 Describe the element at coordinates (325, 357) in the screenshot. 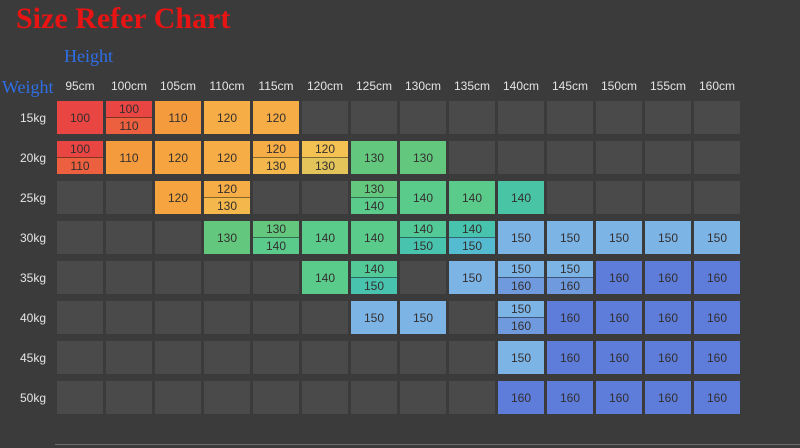

I see `empty-cell-45kg-120cm` at that location.